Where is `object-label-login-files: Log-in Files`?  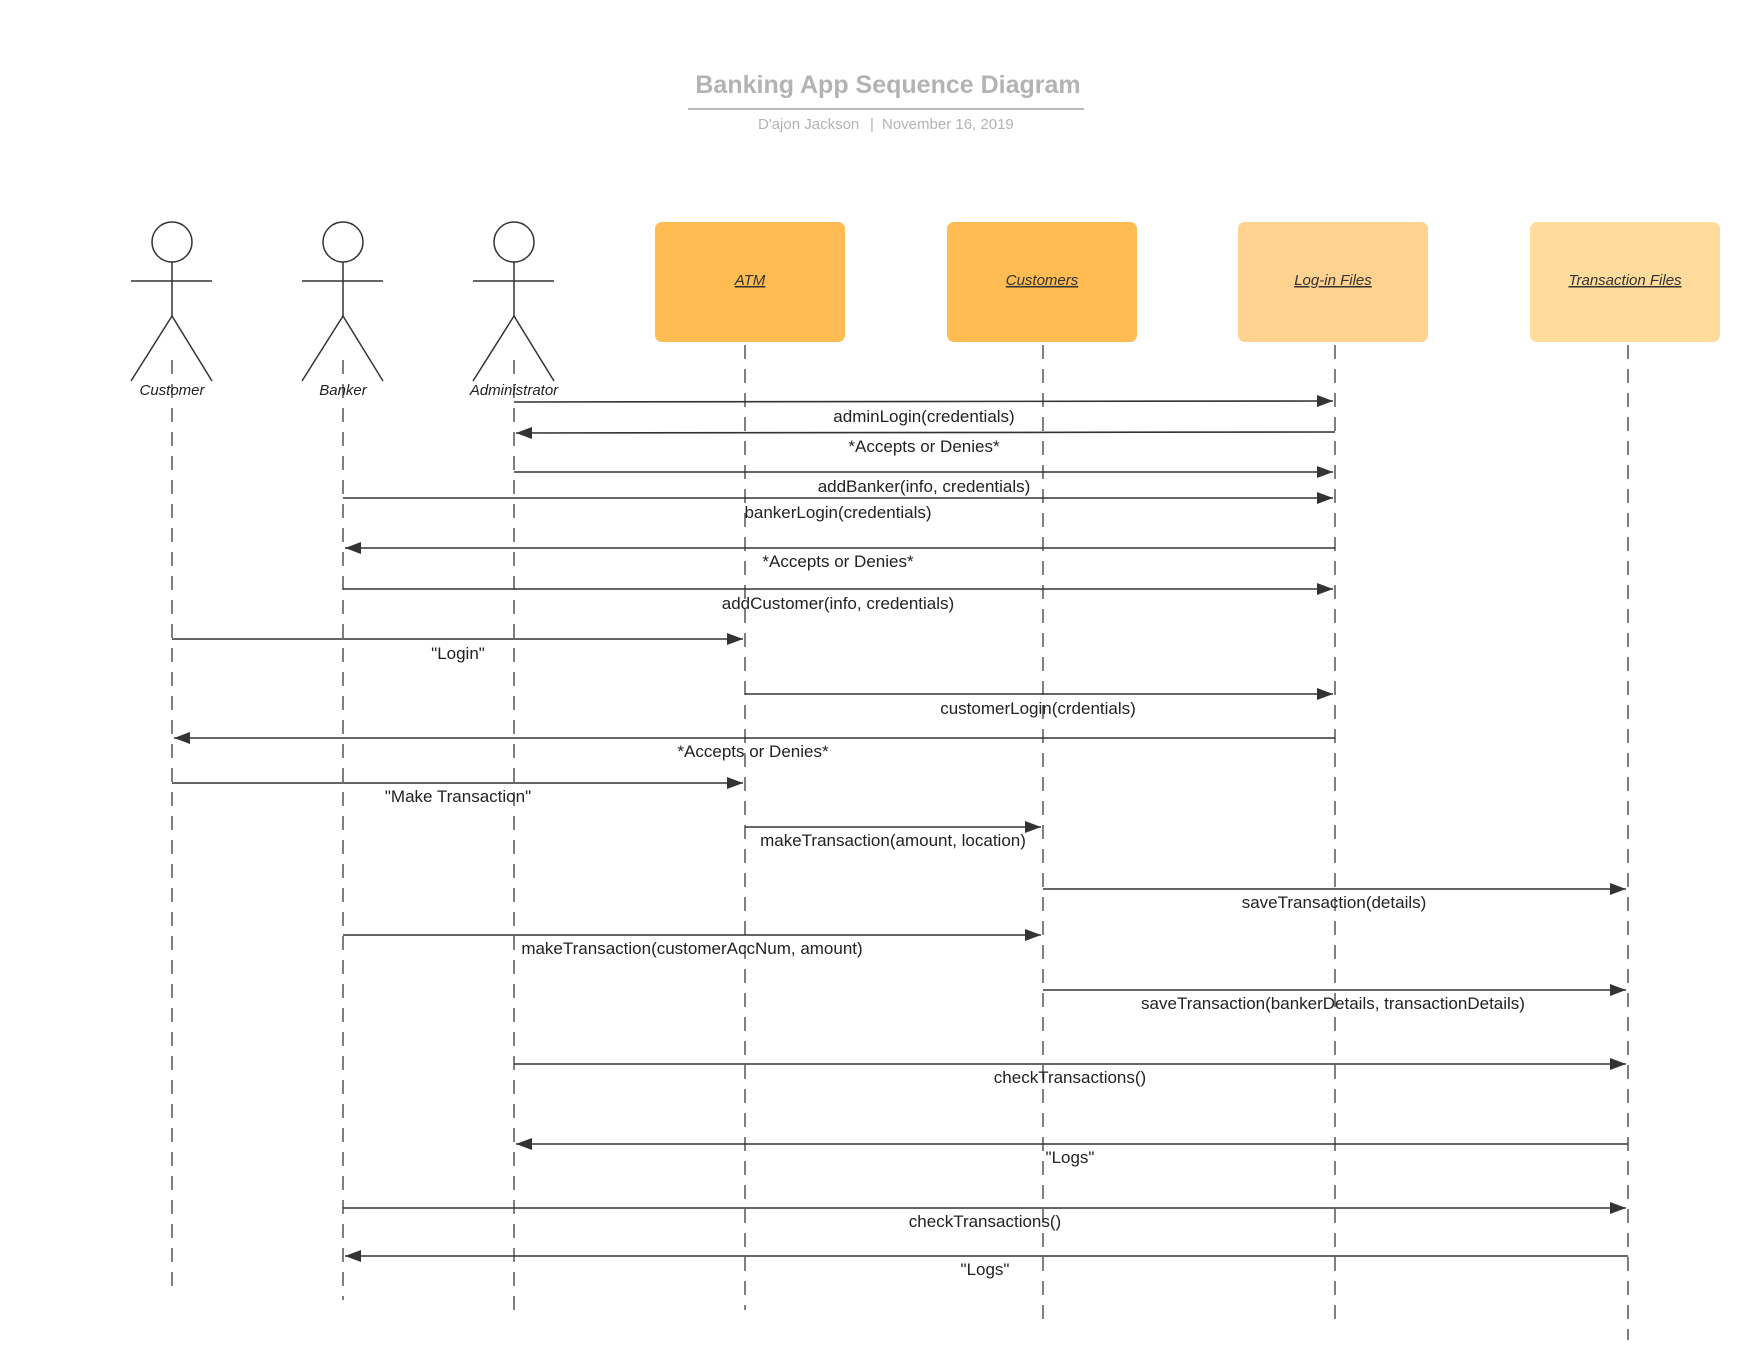 object-label-login-files: Log-in Files is located at coordinates (1333, 280).